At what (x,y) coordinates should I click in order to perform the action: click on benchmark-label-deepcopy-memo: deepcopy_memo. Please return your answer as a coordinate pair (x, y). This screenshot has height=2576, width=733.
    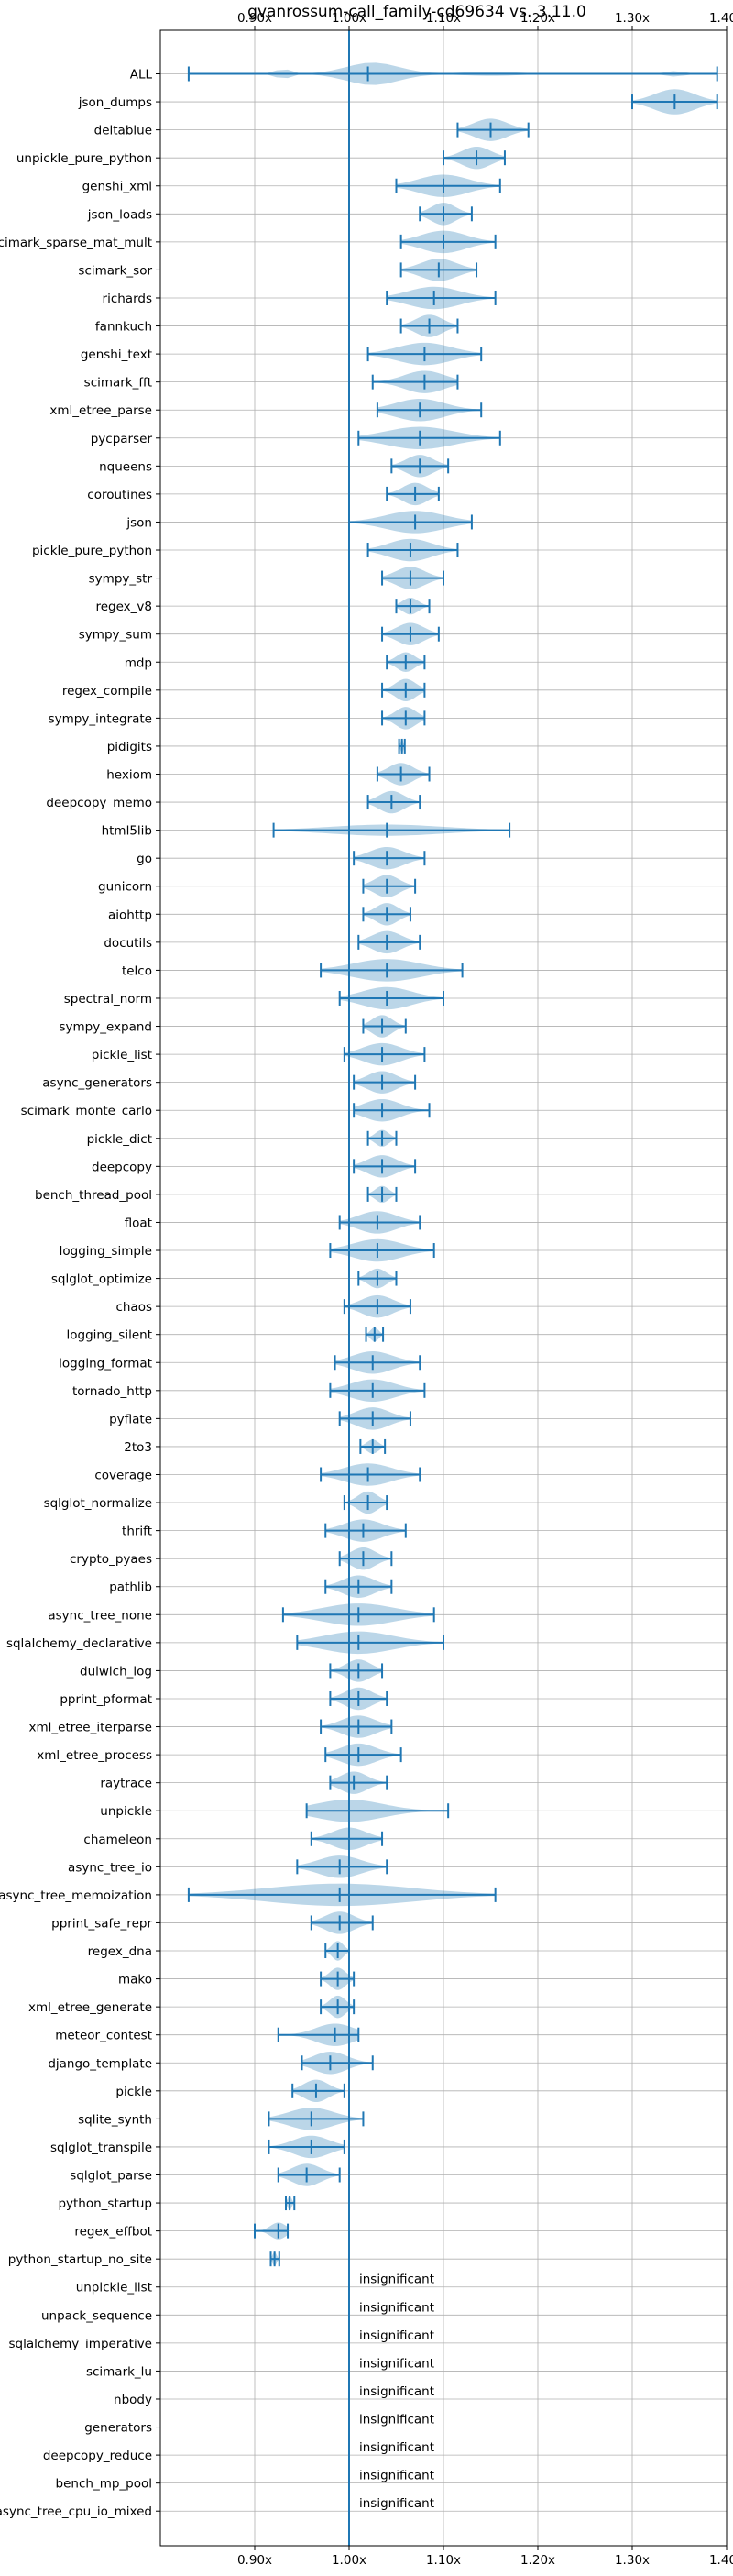
    Looking at the image, I should click on (99, 803).